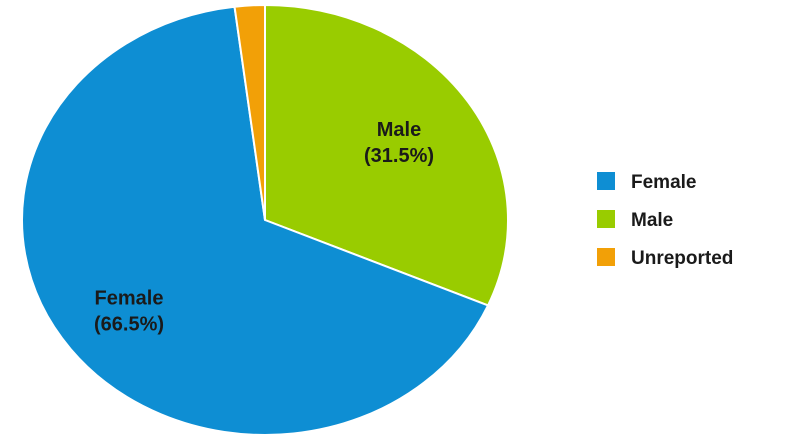  I want to click on legend-label-unreported: Unreported, so click(682, 258).